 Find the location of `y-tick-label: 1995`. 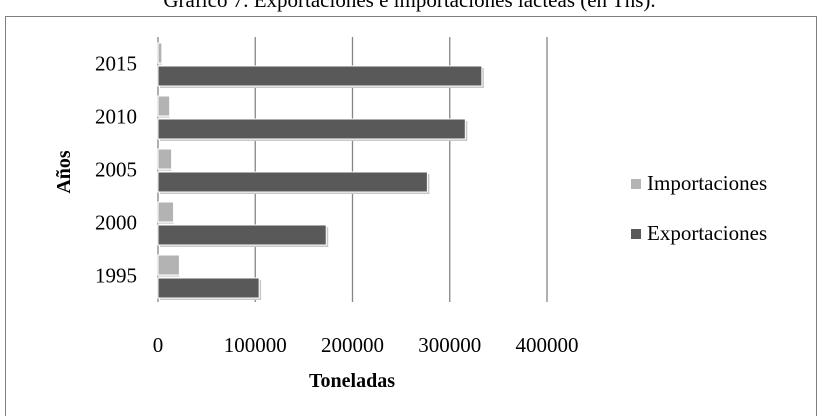

y-tick-label: 1995 is located at coordinates (116, 276).